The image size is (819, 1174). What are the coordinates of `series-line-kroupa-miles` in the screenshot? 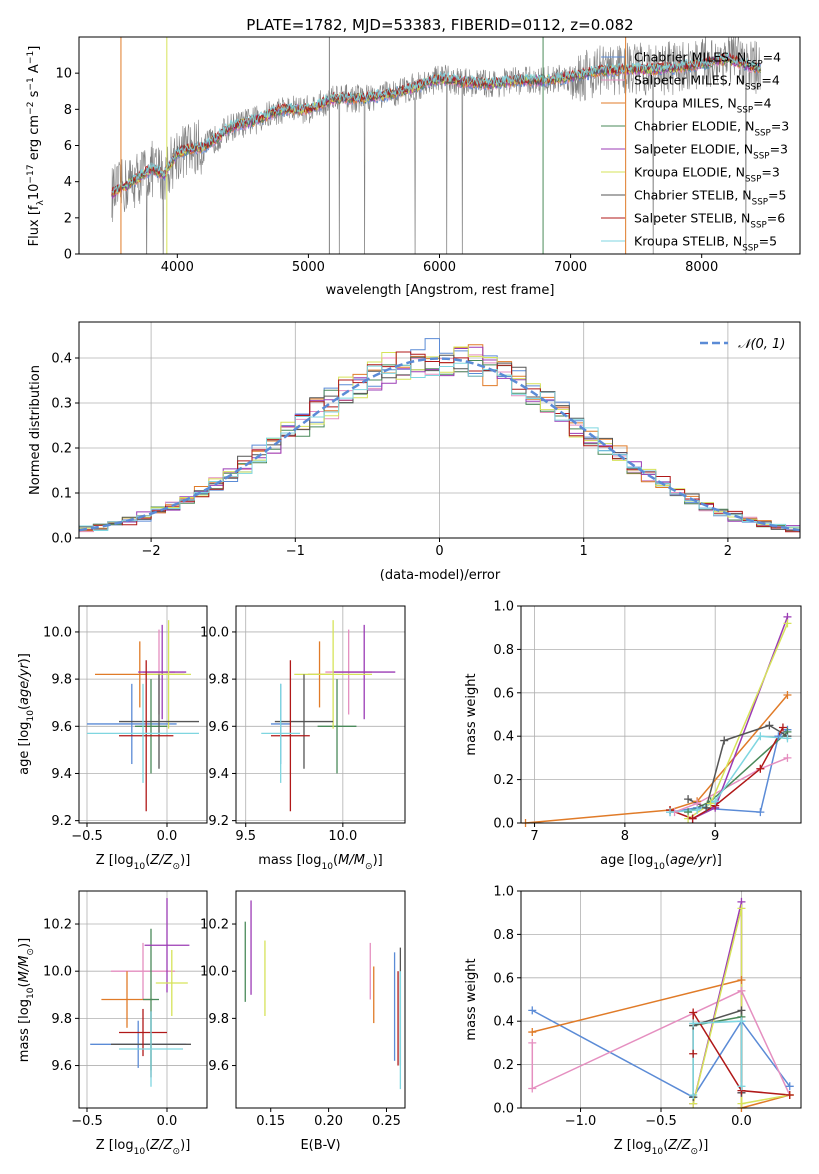 It's located at (657, 758).